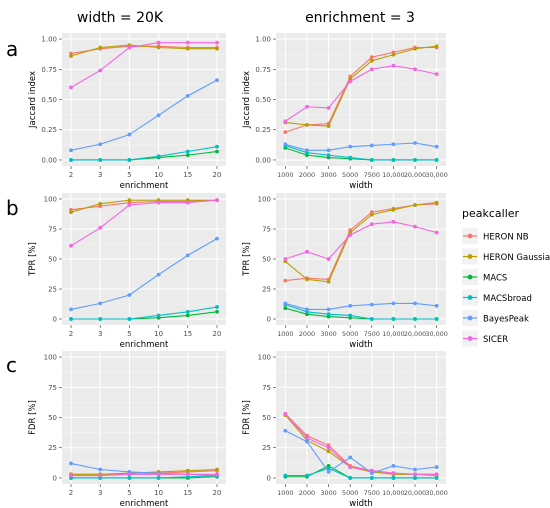 This screenshot has width=550, height=508. What do you see at coordinates (372, 334) in the screenshot?
I see `x-tick-label: 7500` at bounding box center [372, 334].